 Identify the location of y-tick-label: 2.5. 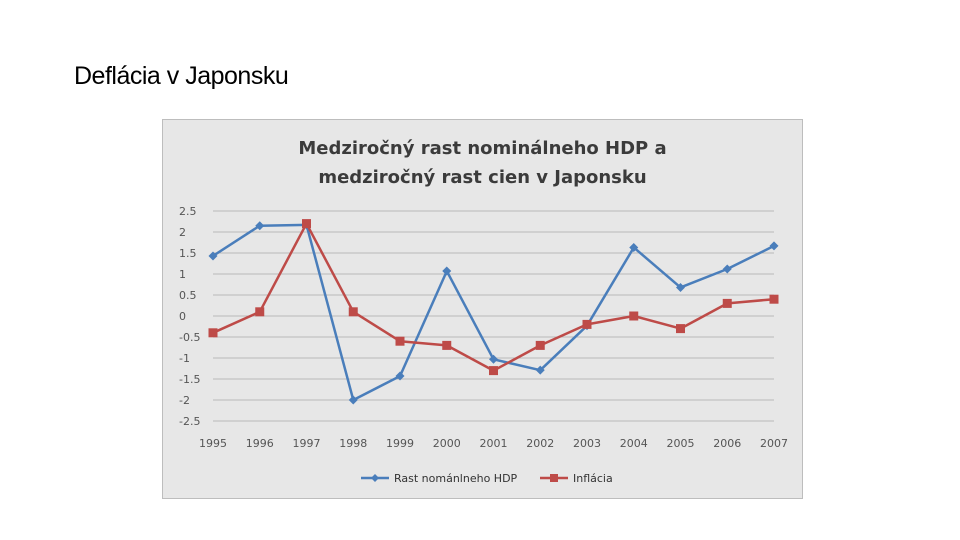
(188, 211).